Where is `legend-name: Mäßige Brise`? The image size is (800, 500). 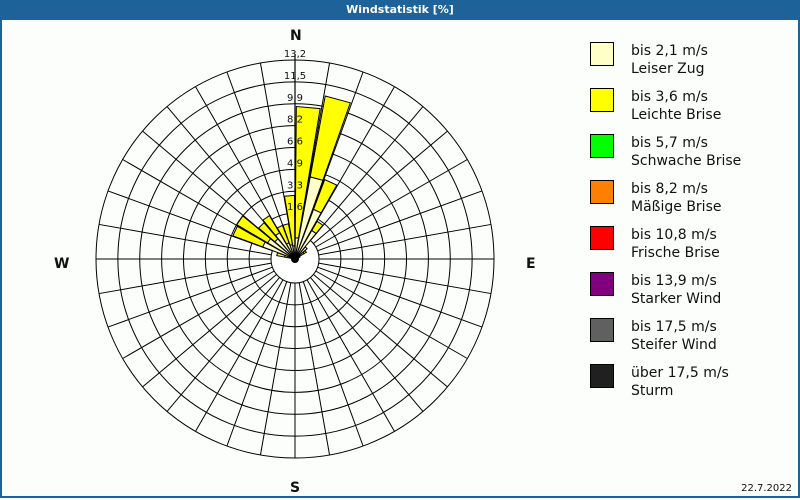
legend-name: Mäßige Brise is located at coordinates (676, 207).